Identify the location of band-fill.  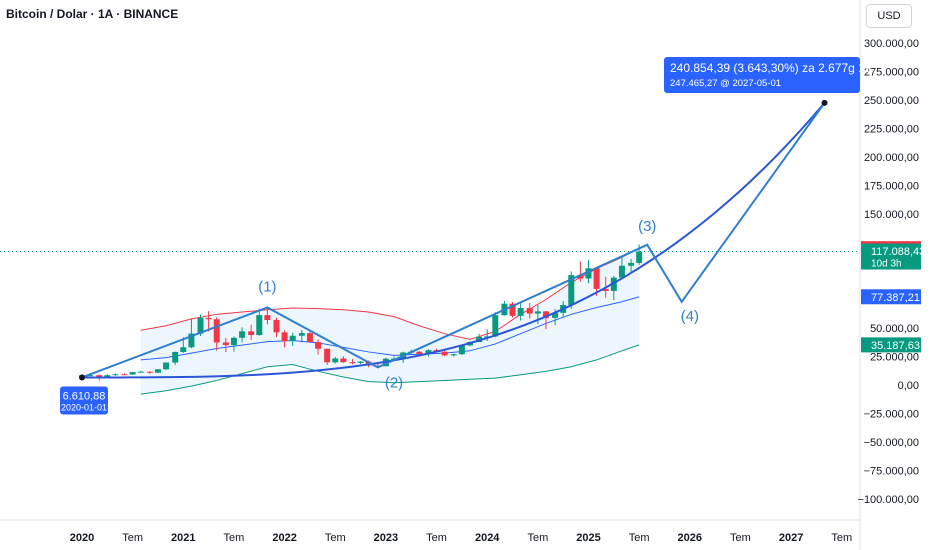
(390, 321).